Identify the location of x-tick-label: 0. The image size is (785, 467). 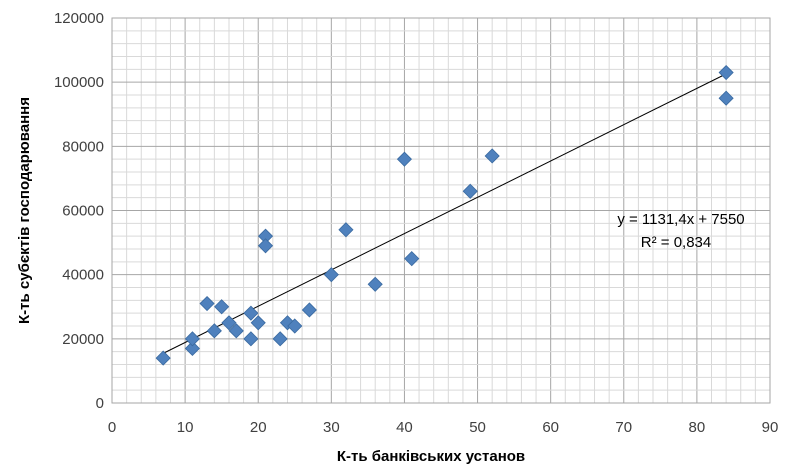
(112, 427).